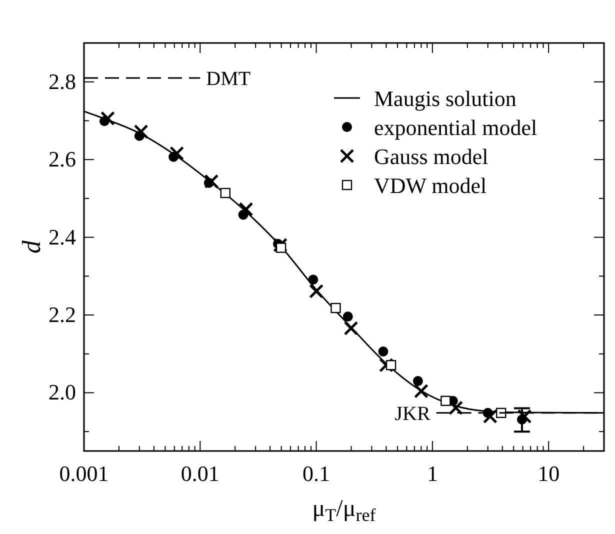 The image size is (615, 534). I want to click on x-tick-label: 0.001, so click(84, 473).